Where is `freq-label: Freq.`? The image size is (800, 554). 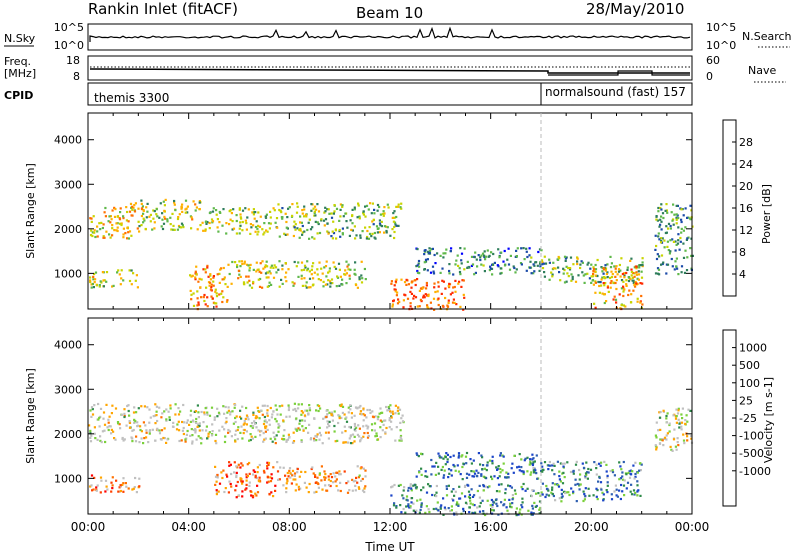
freq-label: Freq. is located at coordinates (17, 61).